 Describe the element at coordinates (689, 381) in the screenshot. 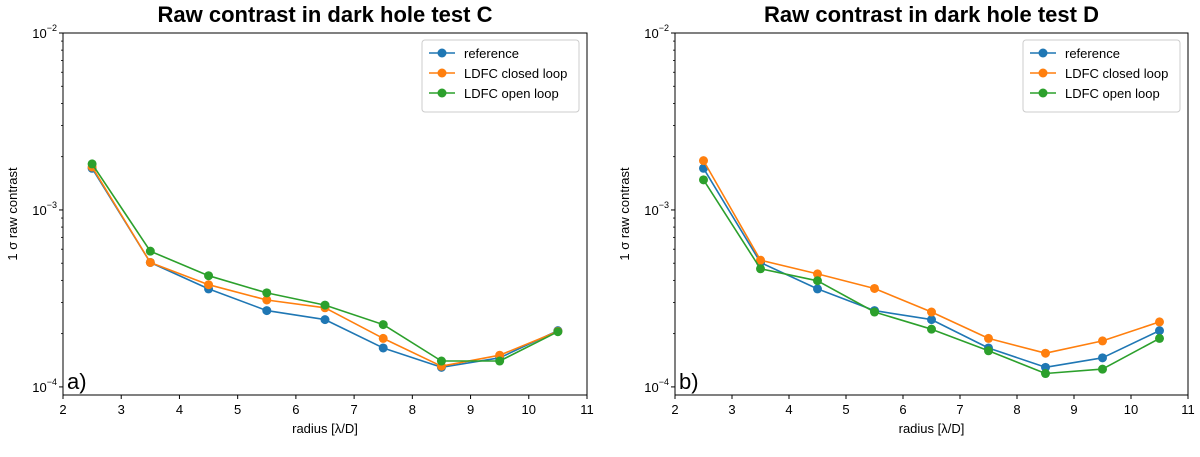

I see `panel-label: b)` at that location.